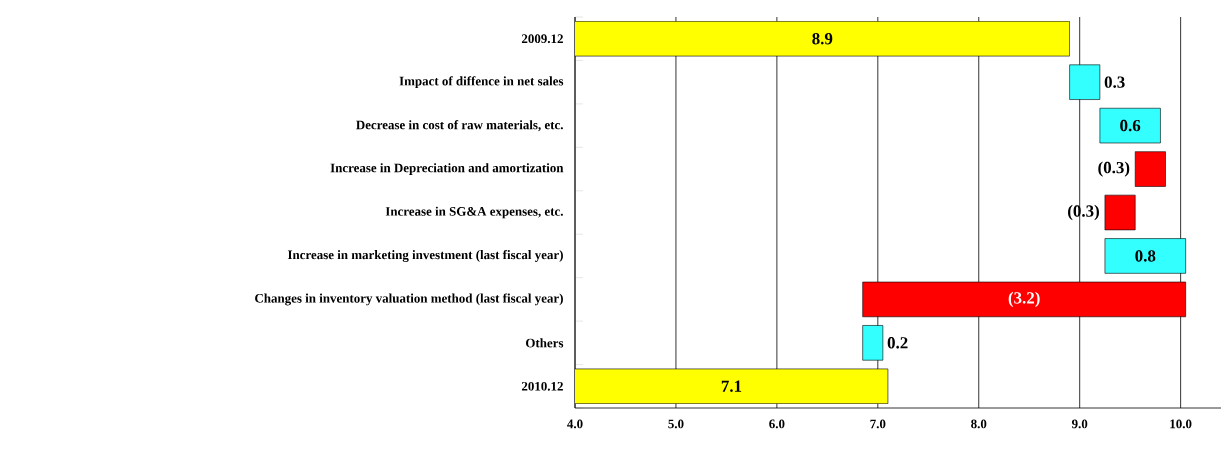 The image size is (1223, 451). What do you see at coordinates (409, 299) in the screenshot?
I see `y-tick-label: Changes in inventory valuation method (last fiscal year)` at bounding box center [409, 299].